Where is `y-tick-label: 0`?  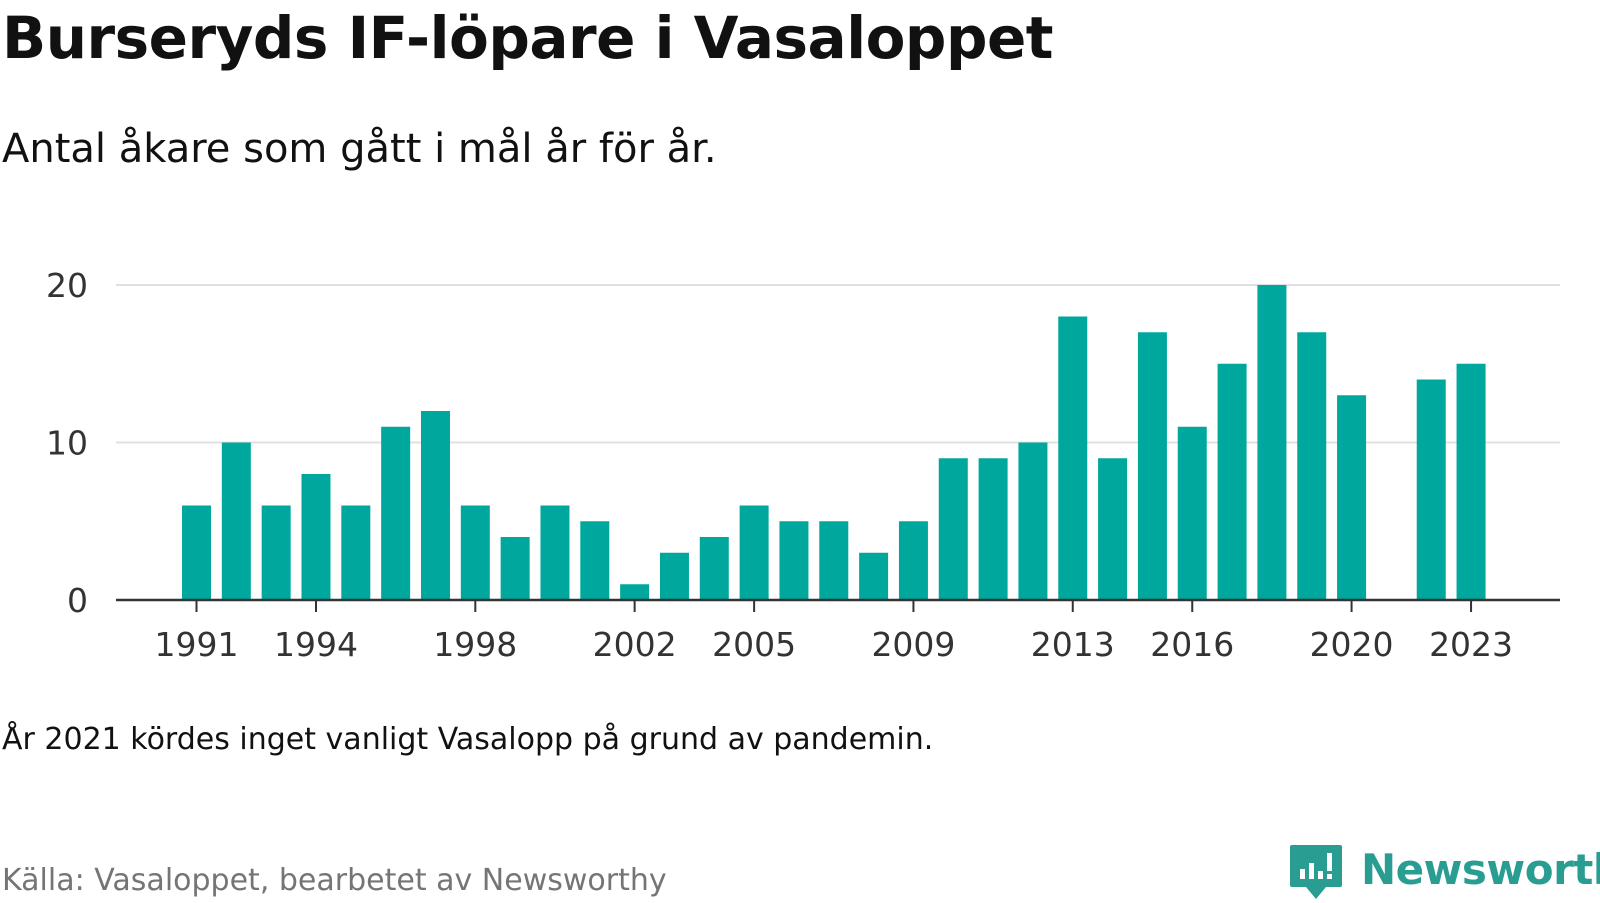
y-tick-label: 0 is located at coordinates (77, 600).